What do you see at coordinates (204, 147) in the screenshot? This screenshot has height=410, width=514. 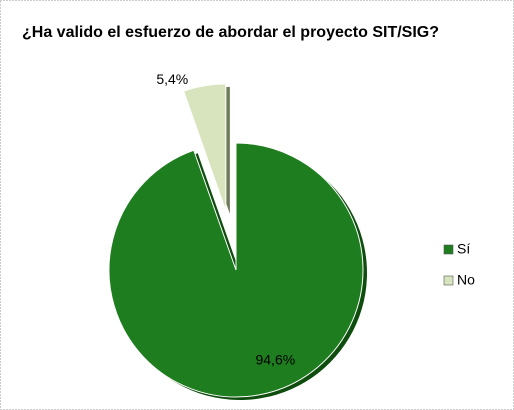 I see `pie-slice` at bounding box center [204, 147].